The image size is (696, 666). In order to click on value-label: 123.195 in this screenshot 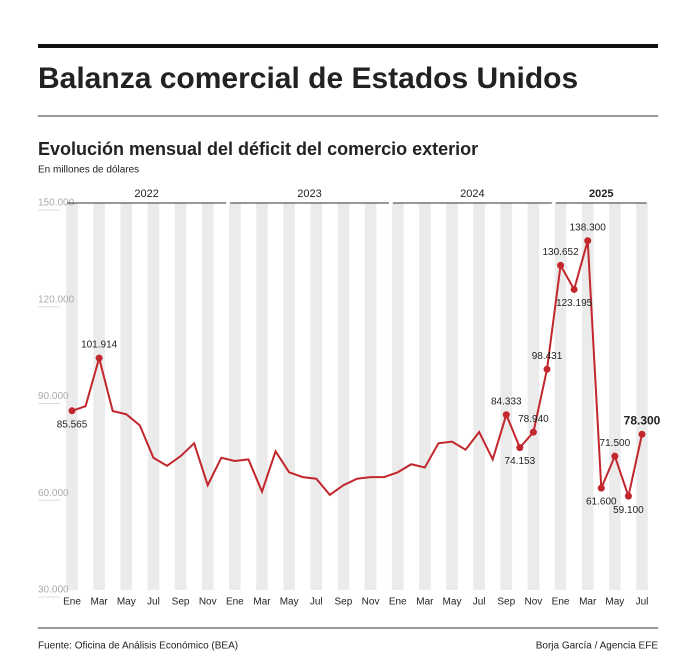, I will do `click(574, 303)`.